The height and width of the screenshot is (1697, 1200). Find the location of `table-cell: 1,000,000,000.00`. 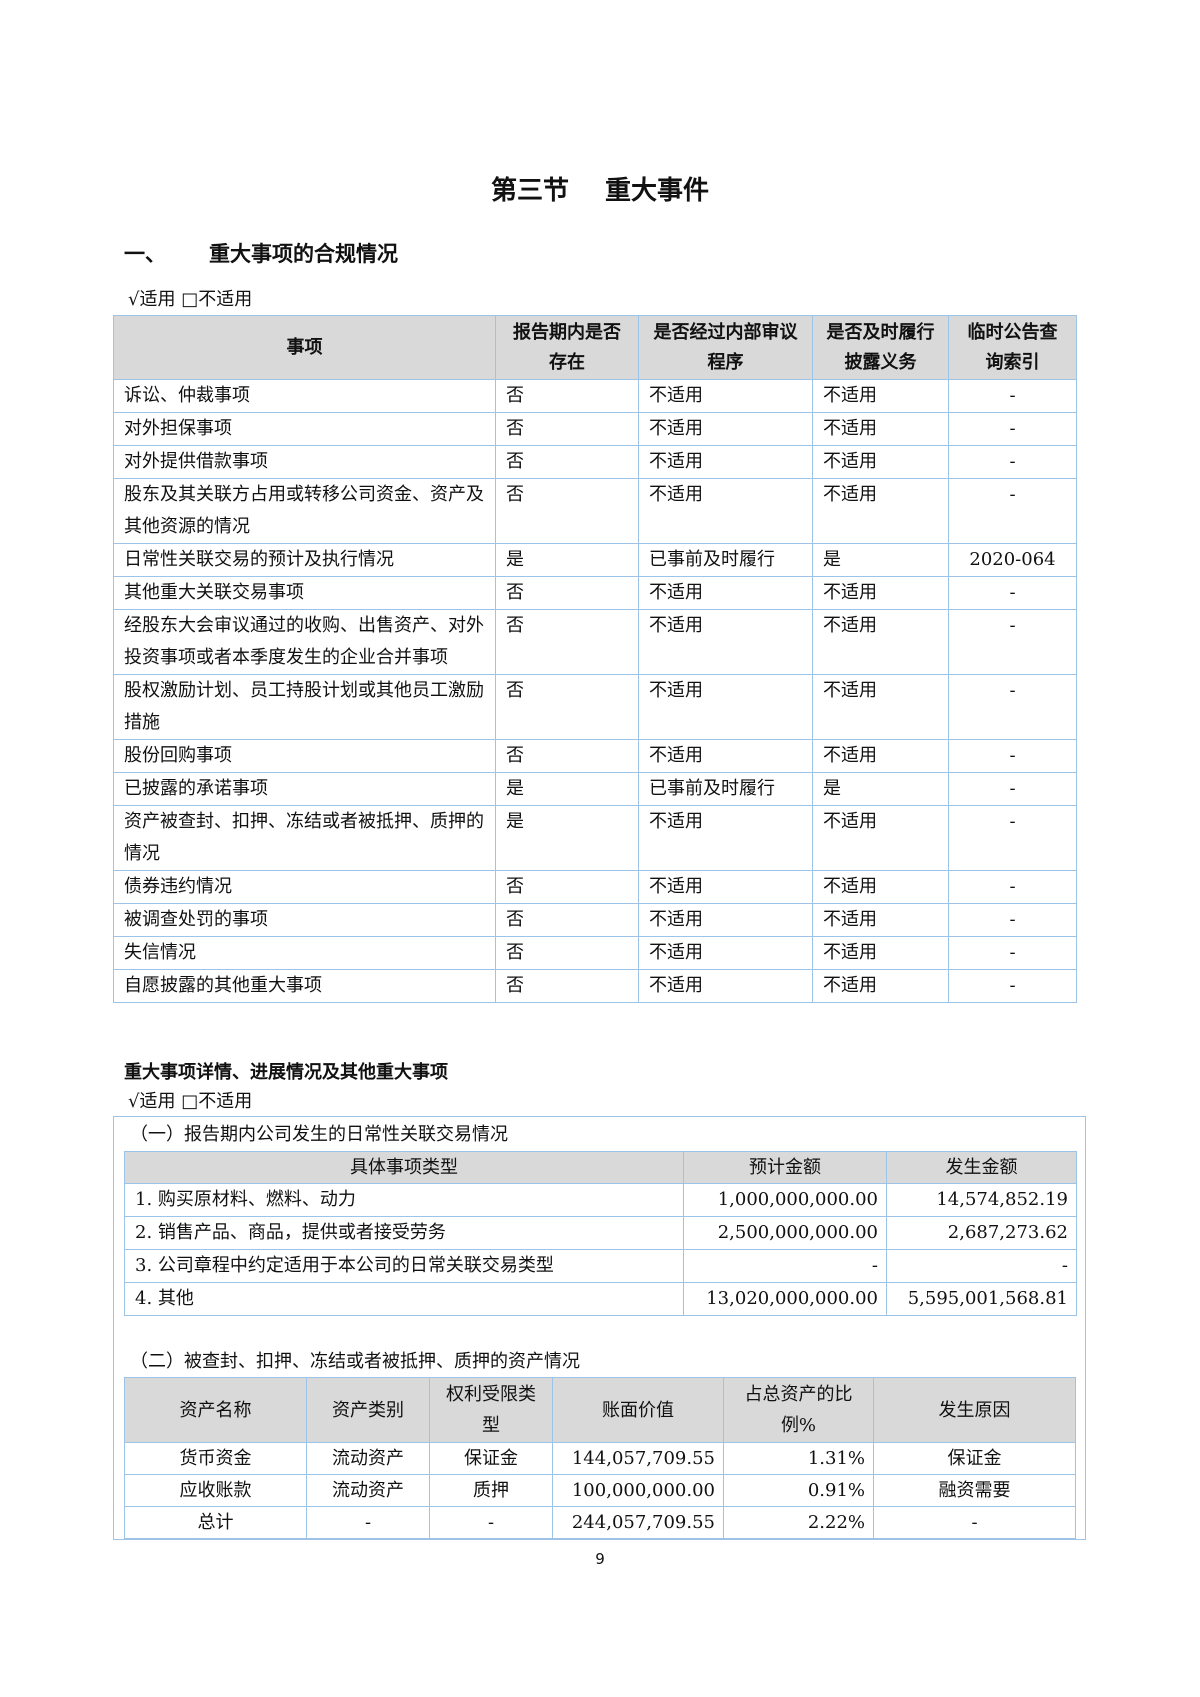

table-cell: 1,000,000,000.00 is located at coordinates (785, 1200).